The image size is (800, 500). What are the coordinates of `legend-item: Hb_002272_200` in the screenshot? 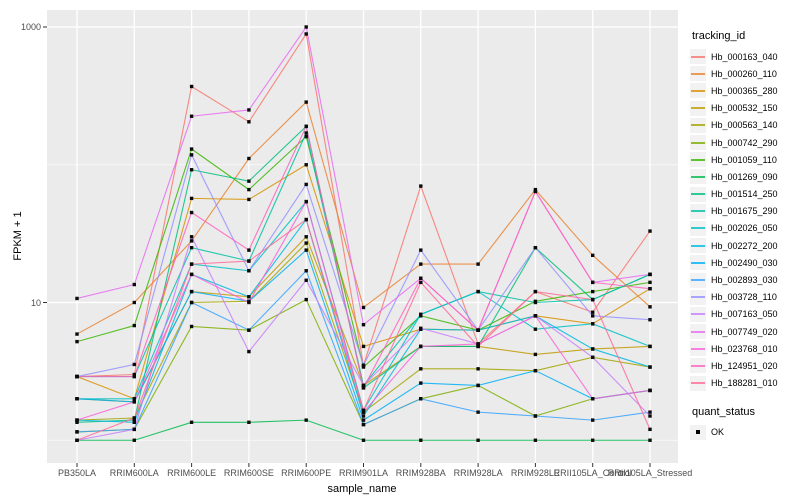 It's located at (744, 245).